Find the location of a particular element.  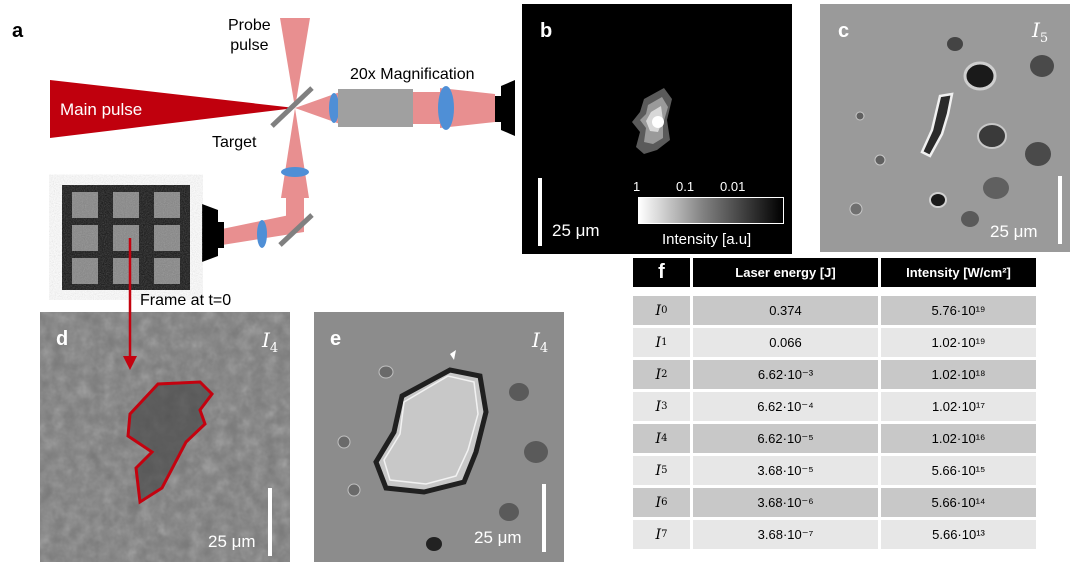

frame-arrow is located at coordinates (130, 304).